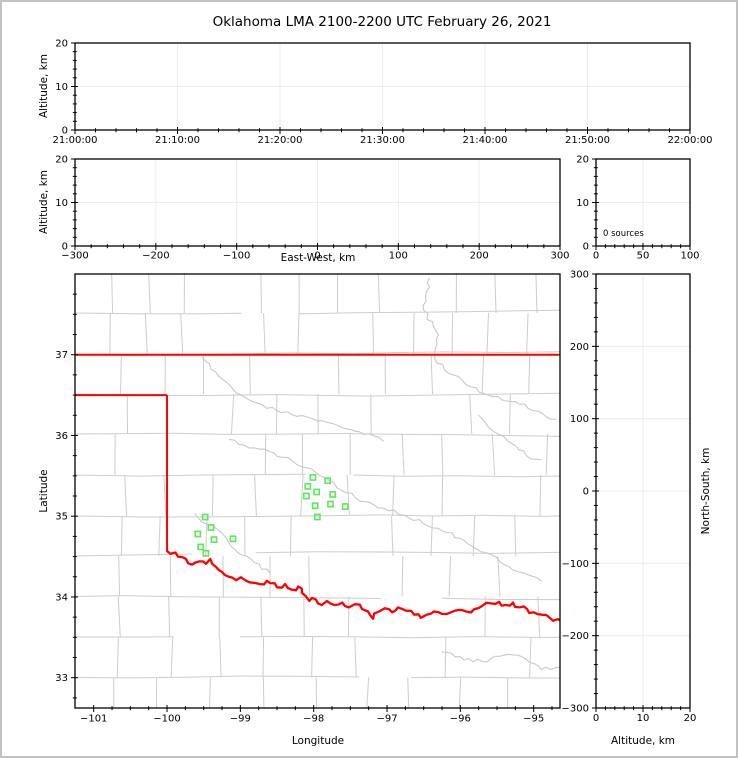 This screenshot has height=758, width=738. I want to click on latitude-axis-label: Latitude, so click(44, 491).